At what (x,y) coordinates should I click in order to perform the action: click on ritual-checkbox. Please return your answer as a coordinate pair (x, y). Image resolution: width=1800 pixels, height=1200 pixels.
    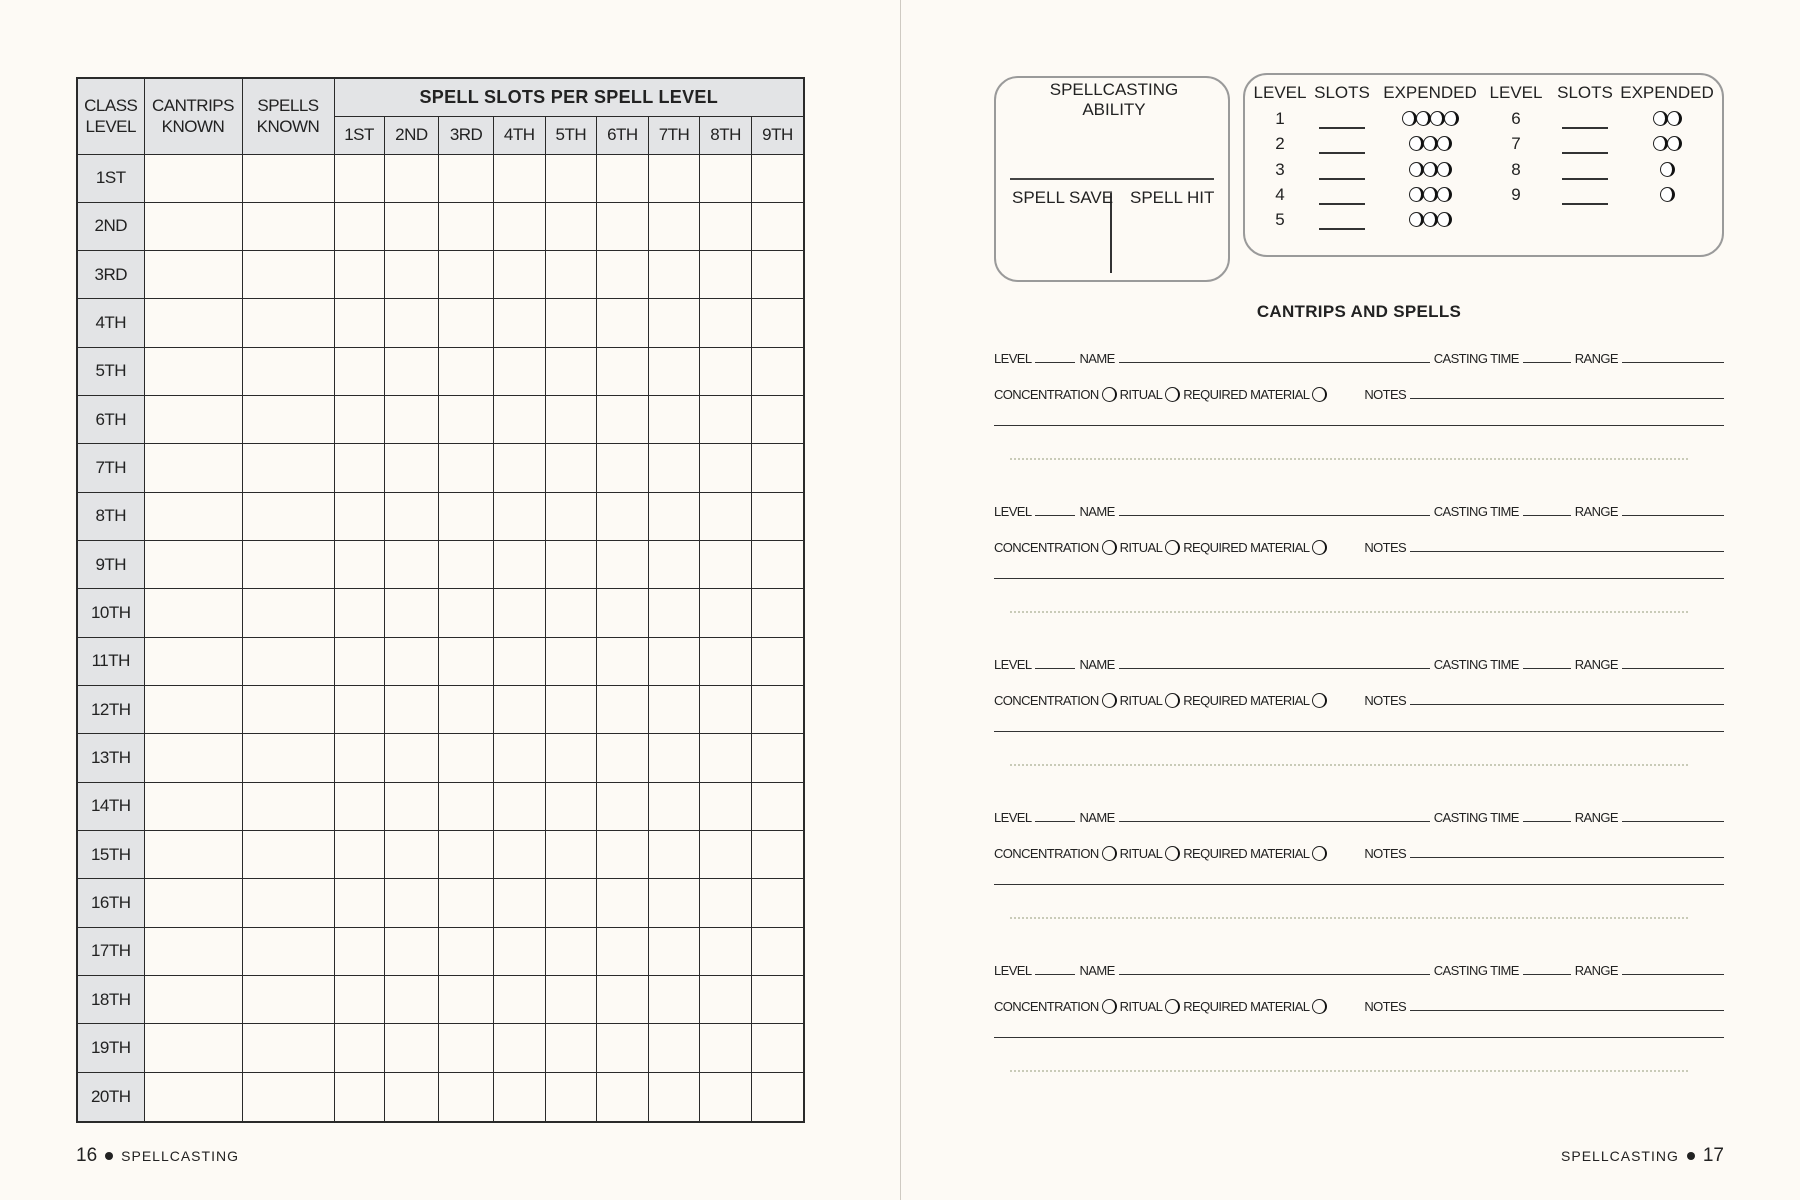
    Looking at the image, I should click on (1173, 547).